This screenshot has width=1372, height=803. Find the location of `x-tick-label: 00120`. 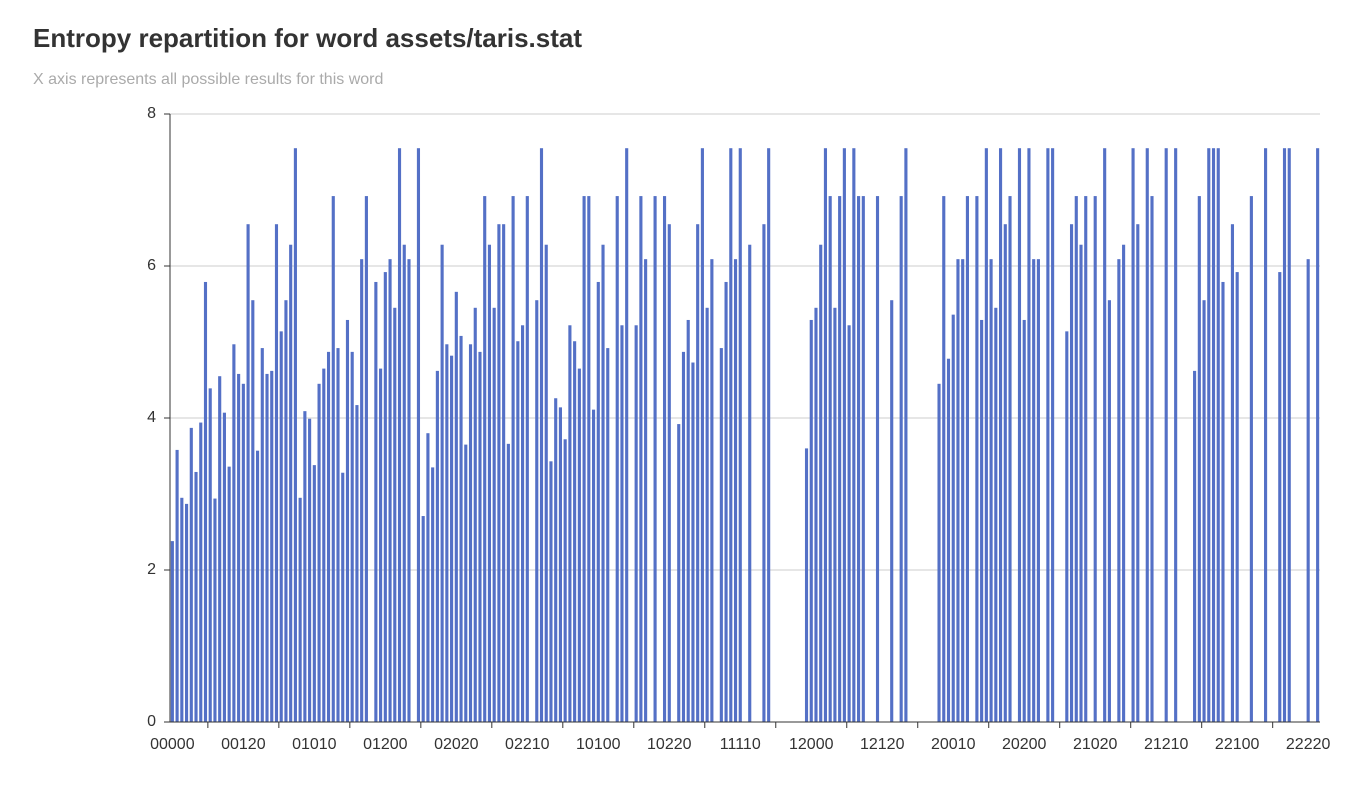

x-tick-label: 00120 is located at coordinates (243, 744).